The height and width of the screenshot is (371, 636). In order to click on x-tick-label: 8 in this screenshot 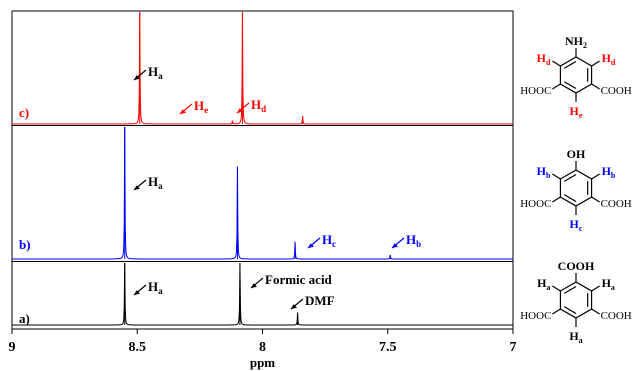, I will do `click(262, 347)`.